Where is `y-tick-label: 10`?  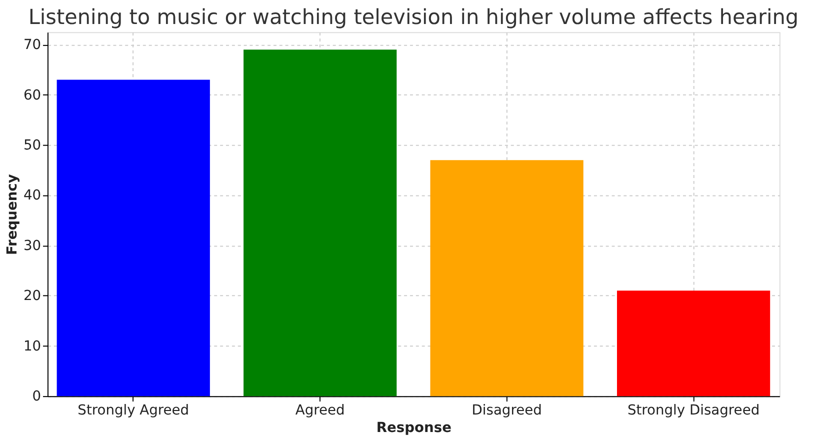
y-tick-label: 10 is located at coordinates (32, 346).